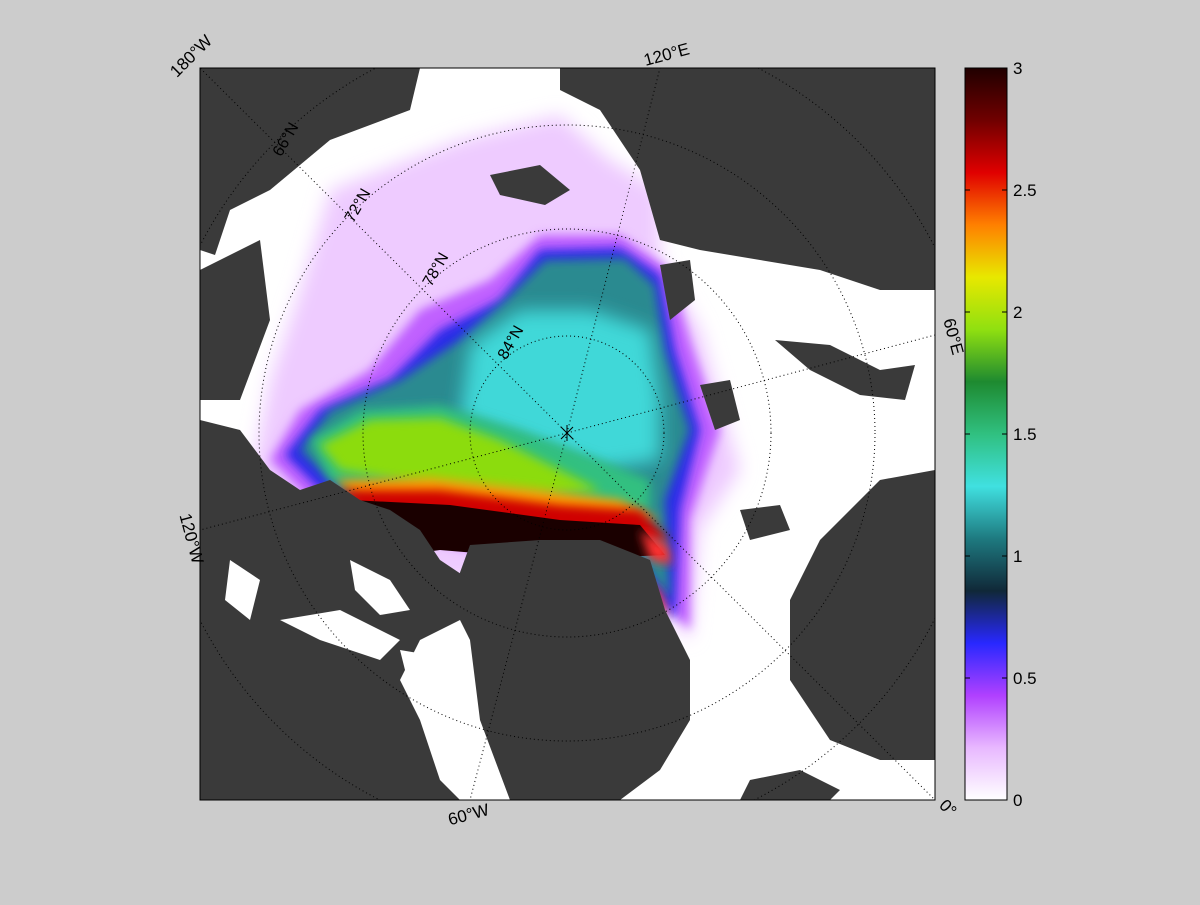 Image resolution: width=1200 pixels, height=905 pixels. Describe the element at coordinates (953, 336) in the screenshot. I see `lon-label: 60°E` at that location.